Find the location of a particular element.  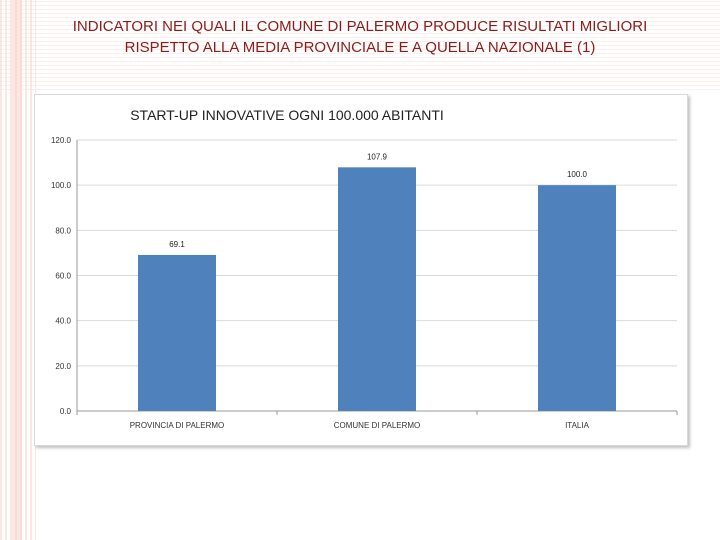

y-tick-label: 0.0 is located at coordinates (66, 411).